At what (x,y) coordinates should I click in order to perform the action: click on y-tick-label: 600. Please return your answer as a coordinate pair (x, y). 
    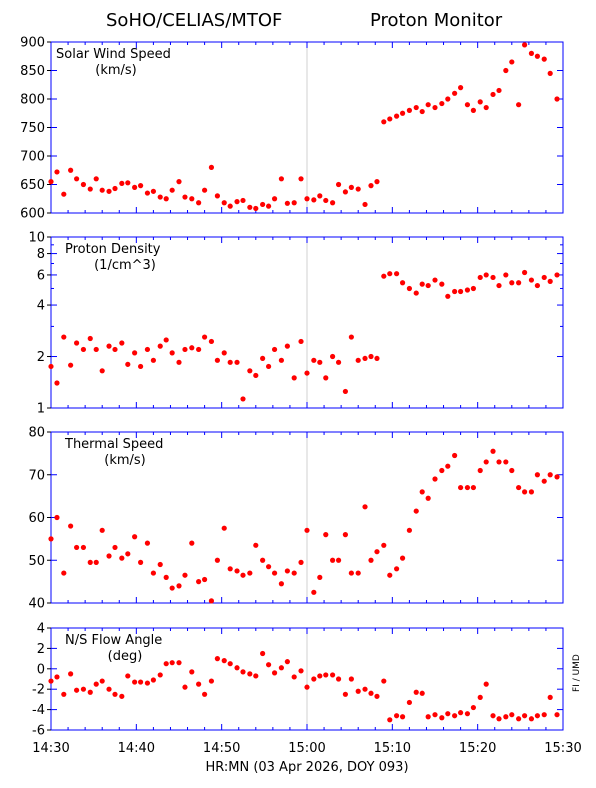
    Looking at the image, I should click on (32, 214).